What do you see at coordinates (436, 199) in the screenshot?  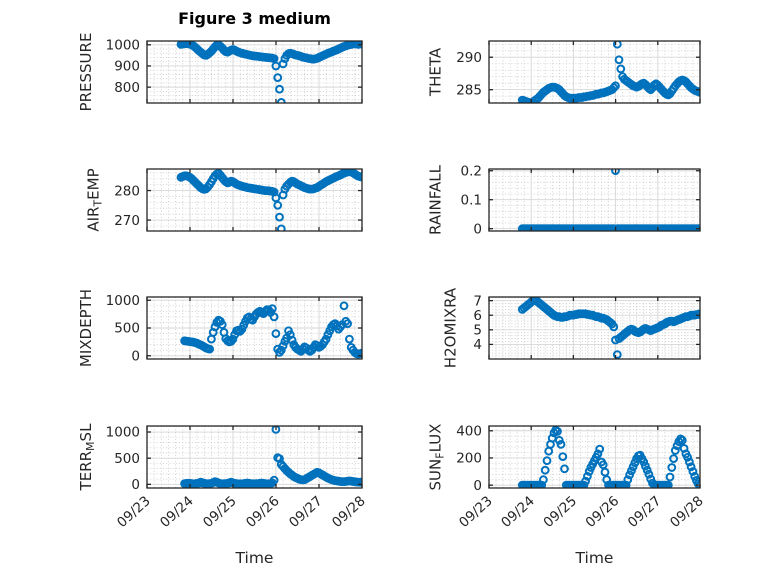 I see `y-axis-label-rainfall: RAINFALL` at bounding box center [436, 199].